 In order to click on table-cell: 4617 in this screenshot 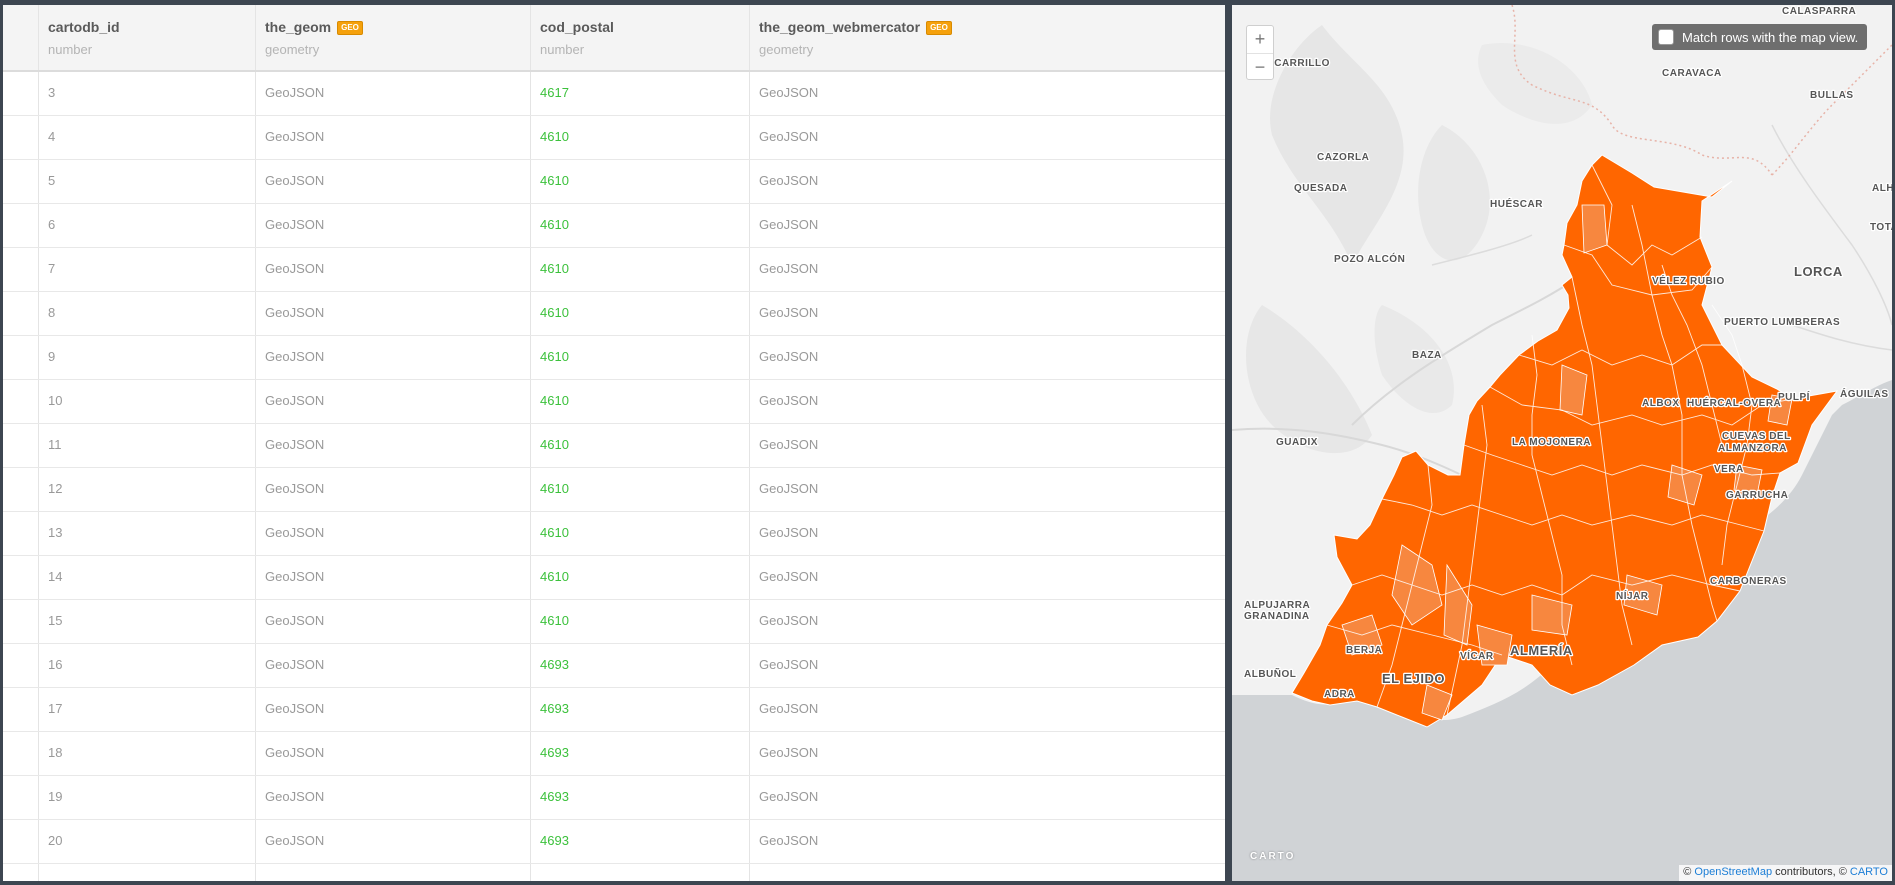, I will do `click(639, 93)`.